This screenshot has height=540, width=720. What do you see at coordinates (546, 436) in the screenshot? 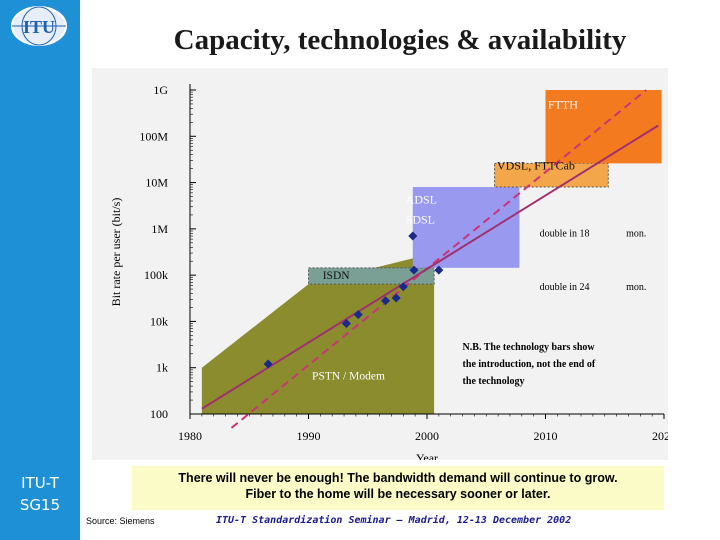
I see `x-tick-label: 2010` at bounding box center [546, 436].